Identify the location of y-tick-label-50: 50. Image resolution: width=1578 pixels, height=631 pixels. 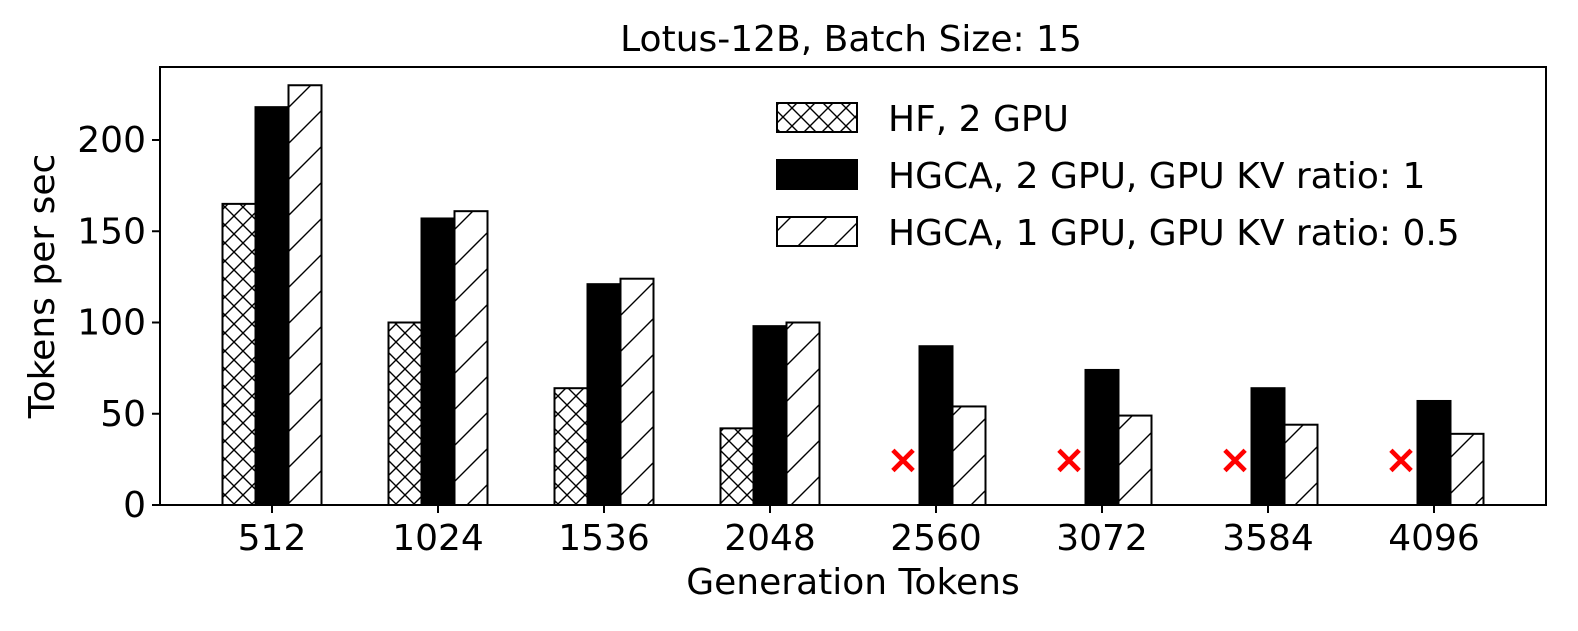
(123, 414).